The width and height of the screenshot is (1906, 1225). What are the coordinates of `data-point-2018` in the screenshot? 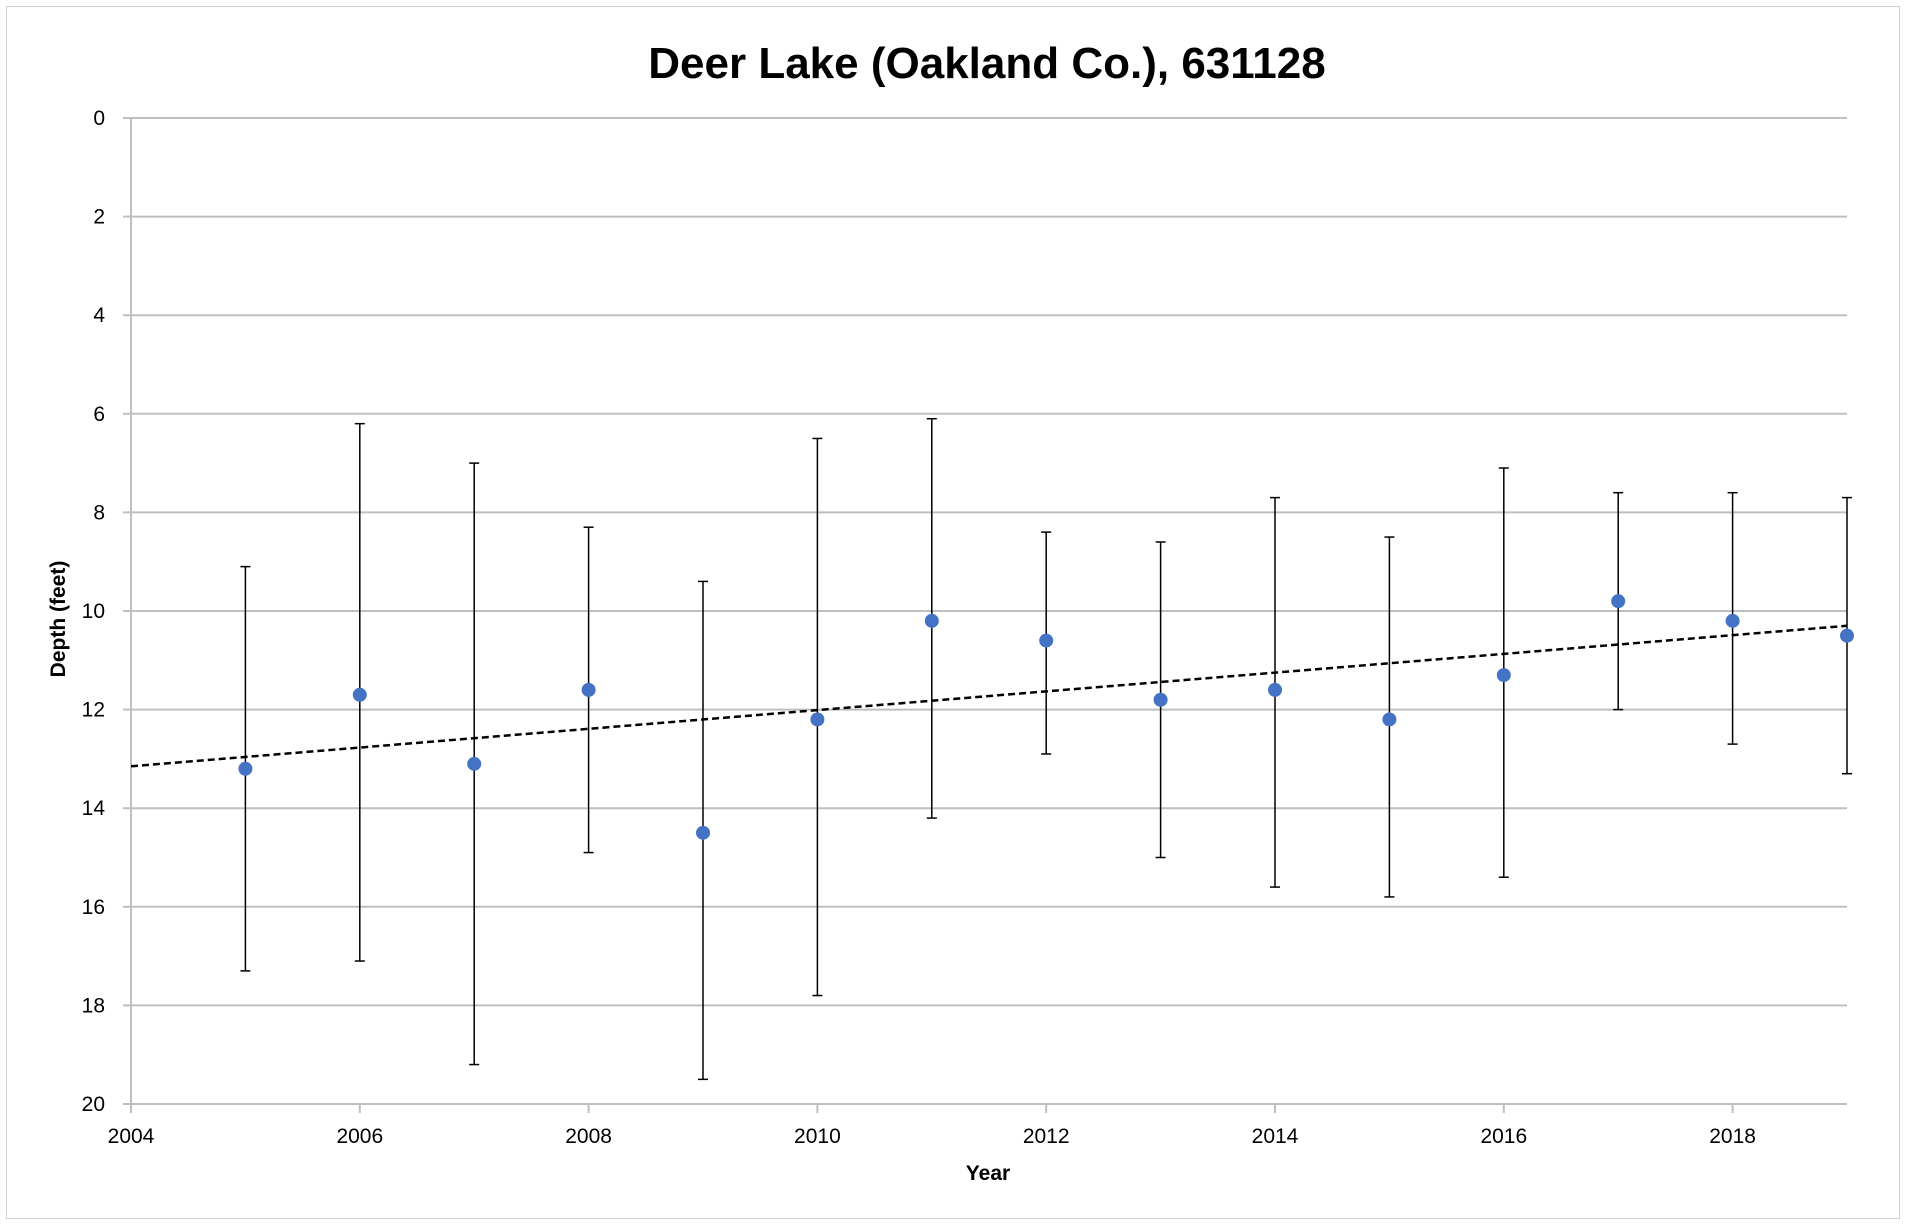 It's located at (1732, 620).